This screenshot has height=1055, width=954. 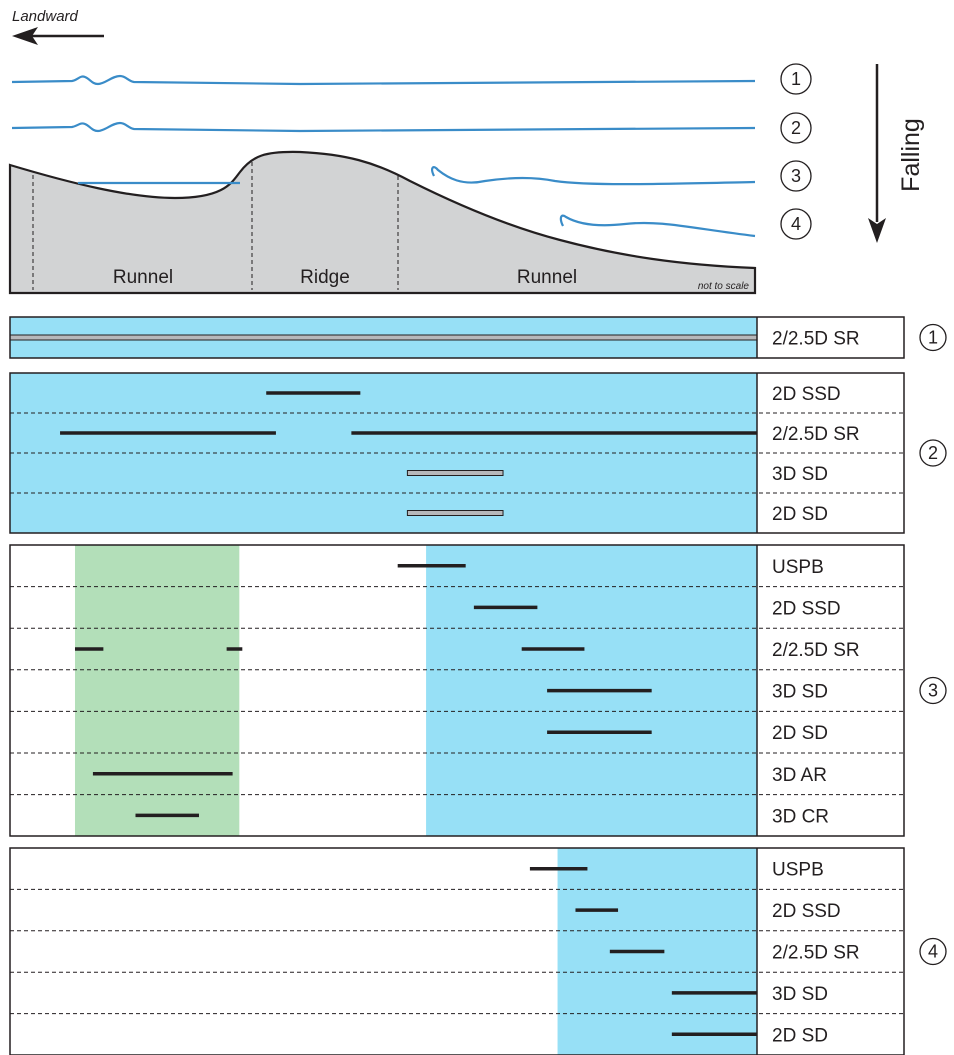 What do you see at coordinates (877, 153) in the screenshot?
I see `falling-arrow-icon` at bounding box center [877, 153].